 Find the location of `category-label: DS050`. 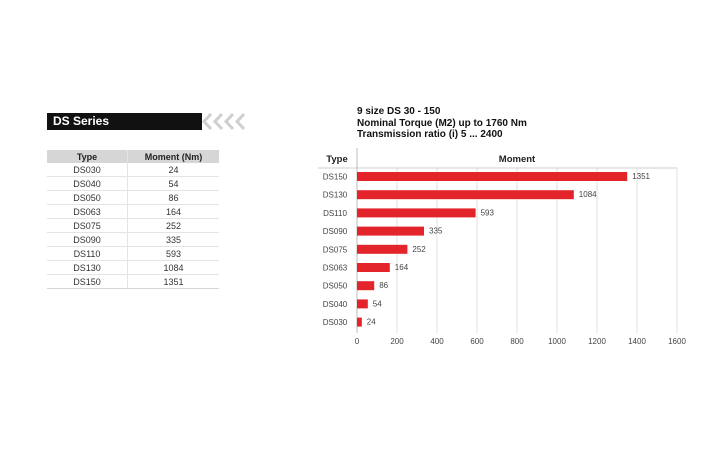

category-label: DS050 is located at coordinates (335, 286).